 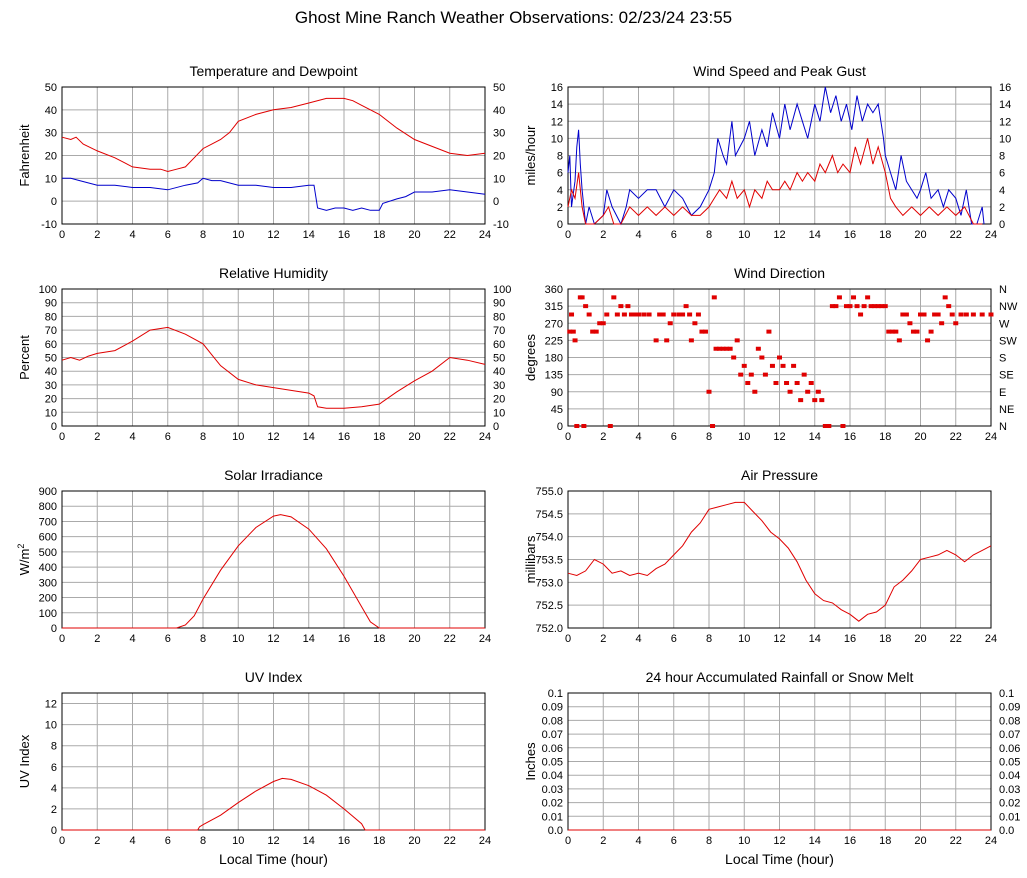 What do you see at coordinates (1006, 694) in the screenshot?
I see `y-right-tick-label: 0.1` at bounding box center [1006, 694].